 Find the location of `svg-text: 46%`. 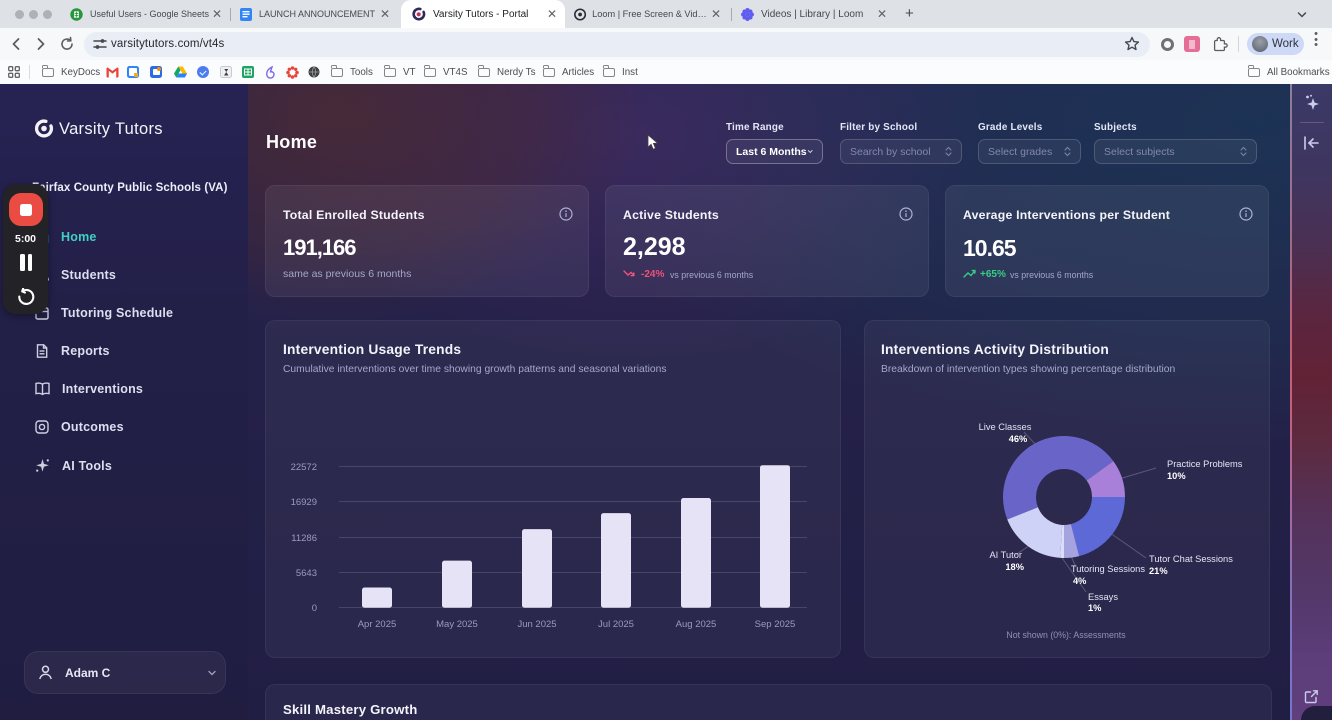

svg-text: 46% is located at coordinates (1018, 439).